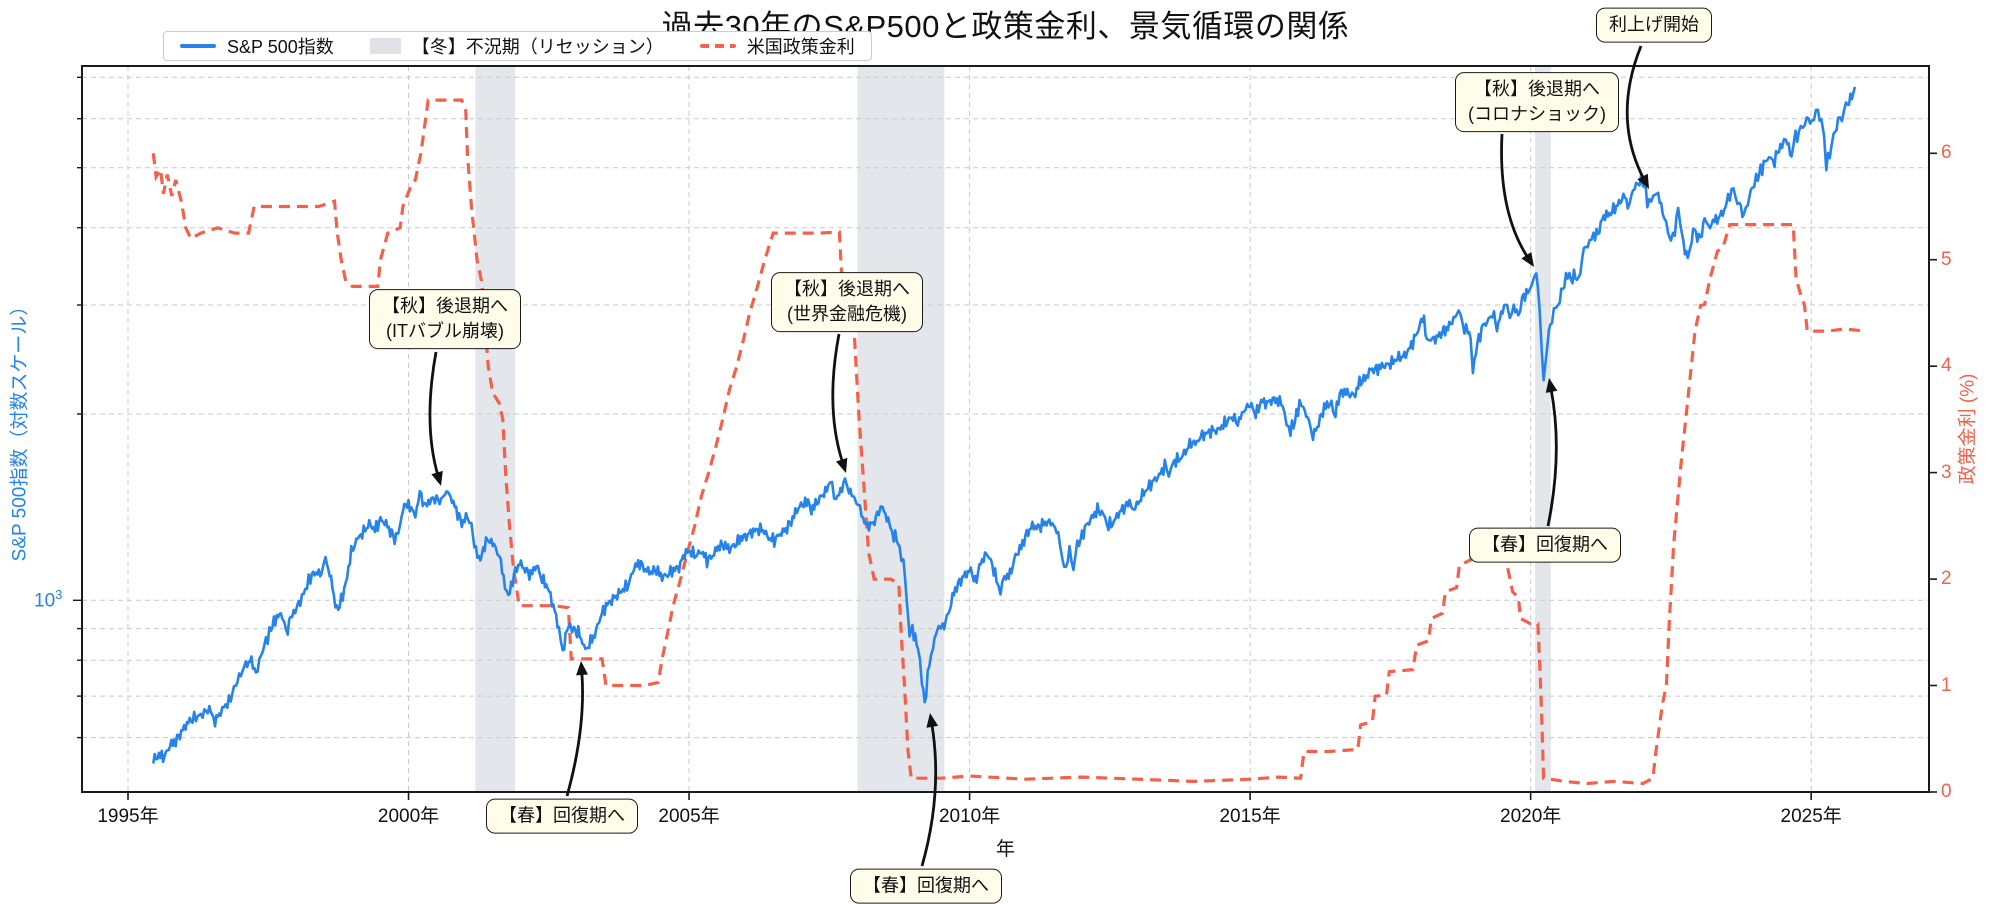  What do you see at coordinates (847, 302) in the screenshot?
I see `annotation-box: 【秋】後退期へ (世界金融危機)` at bounding box center [847, 302].